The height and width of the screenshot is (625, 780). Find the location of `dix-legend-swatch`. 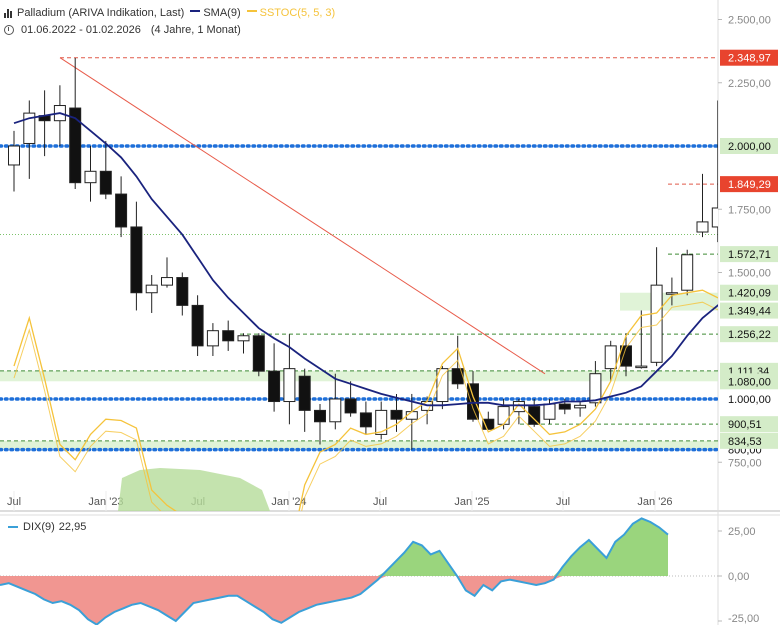

dix-legend-swatch is located at coordinates (13, 527).